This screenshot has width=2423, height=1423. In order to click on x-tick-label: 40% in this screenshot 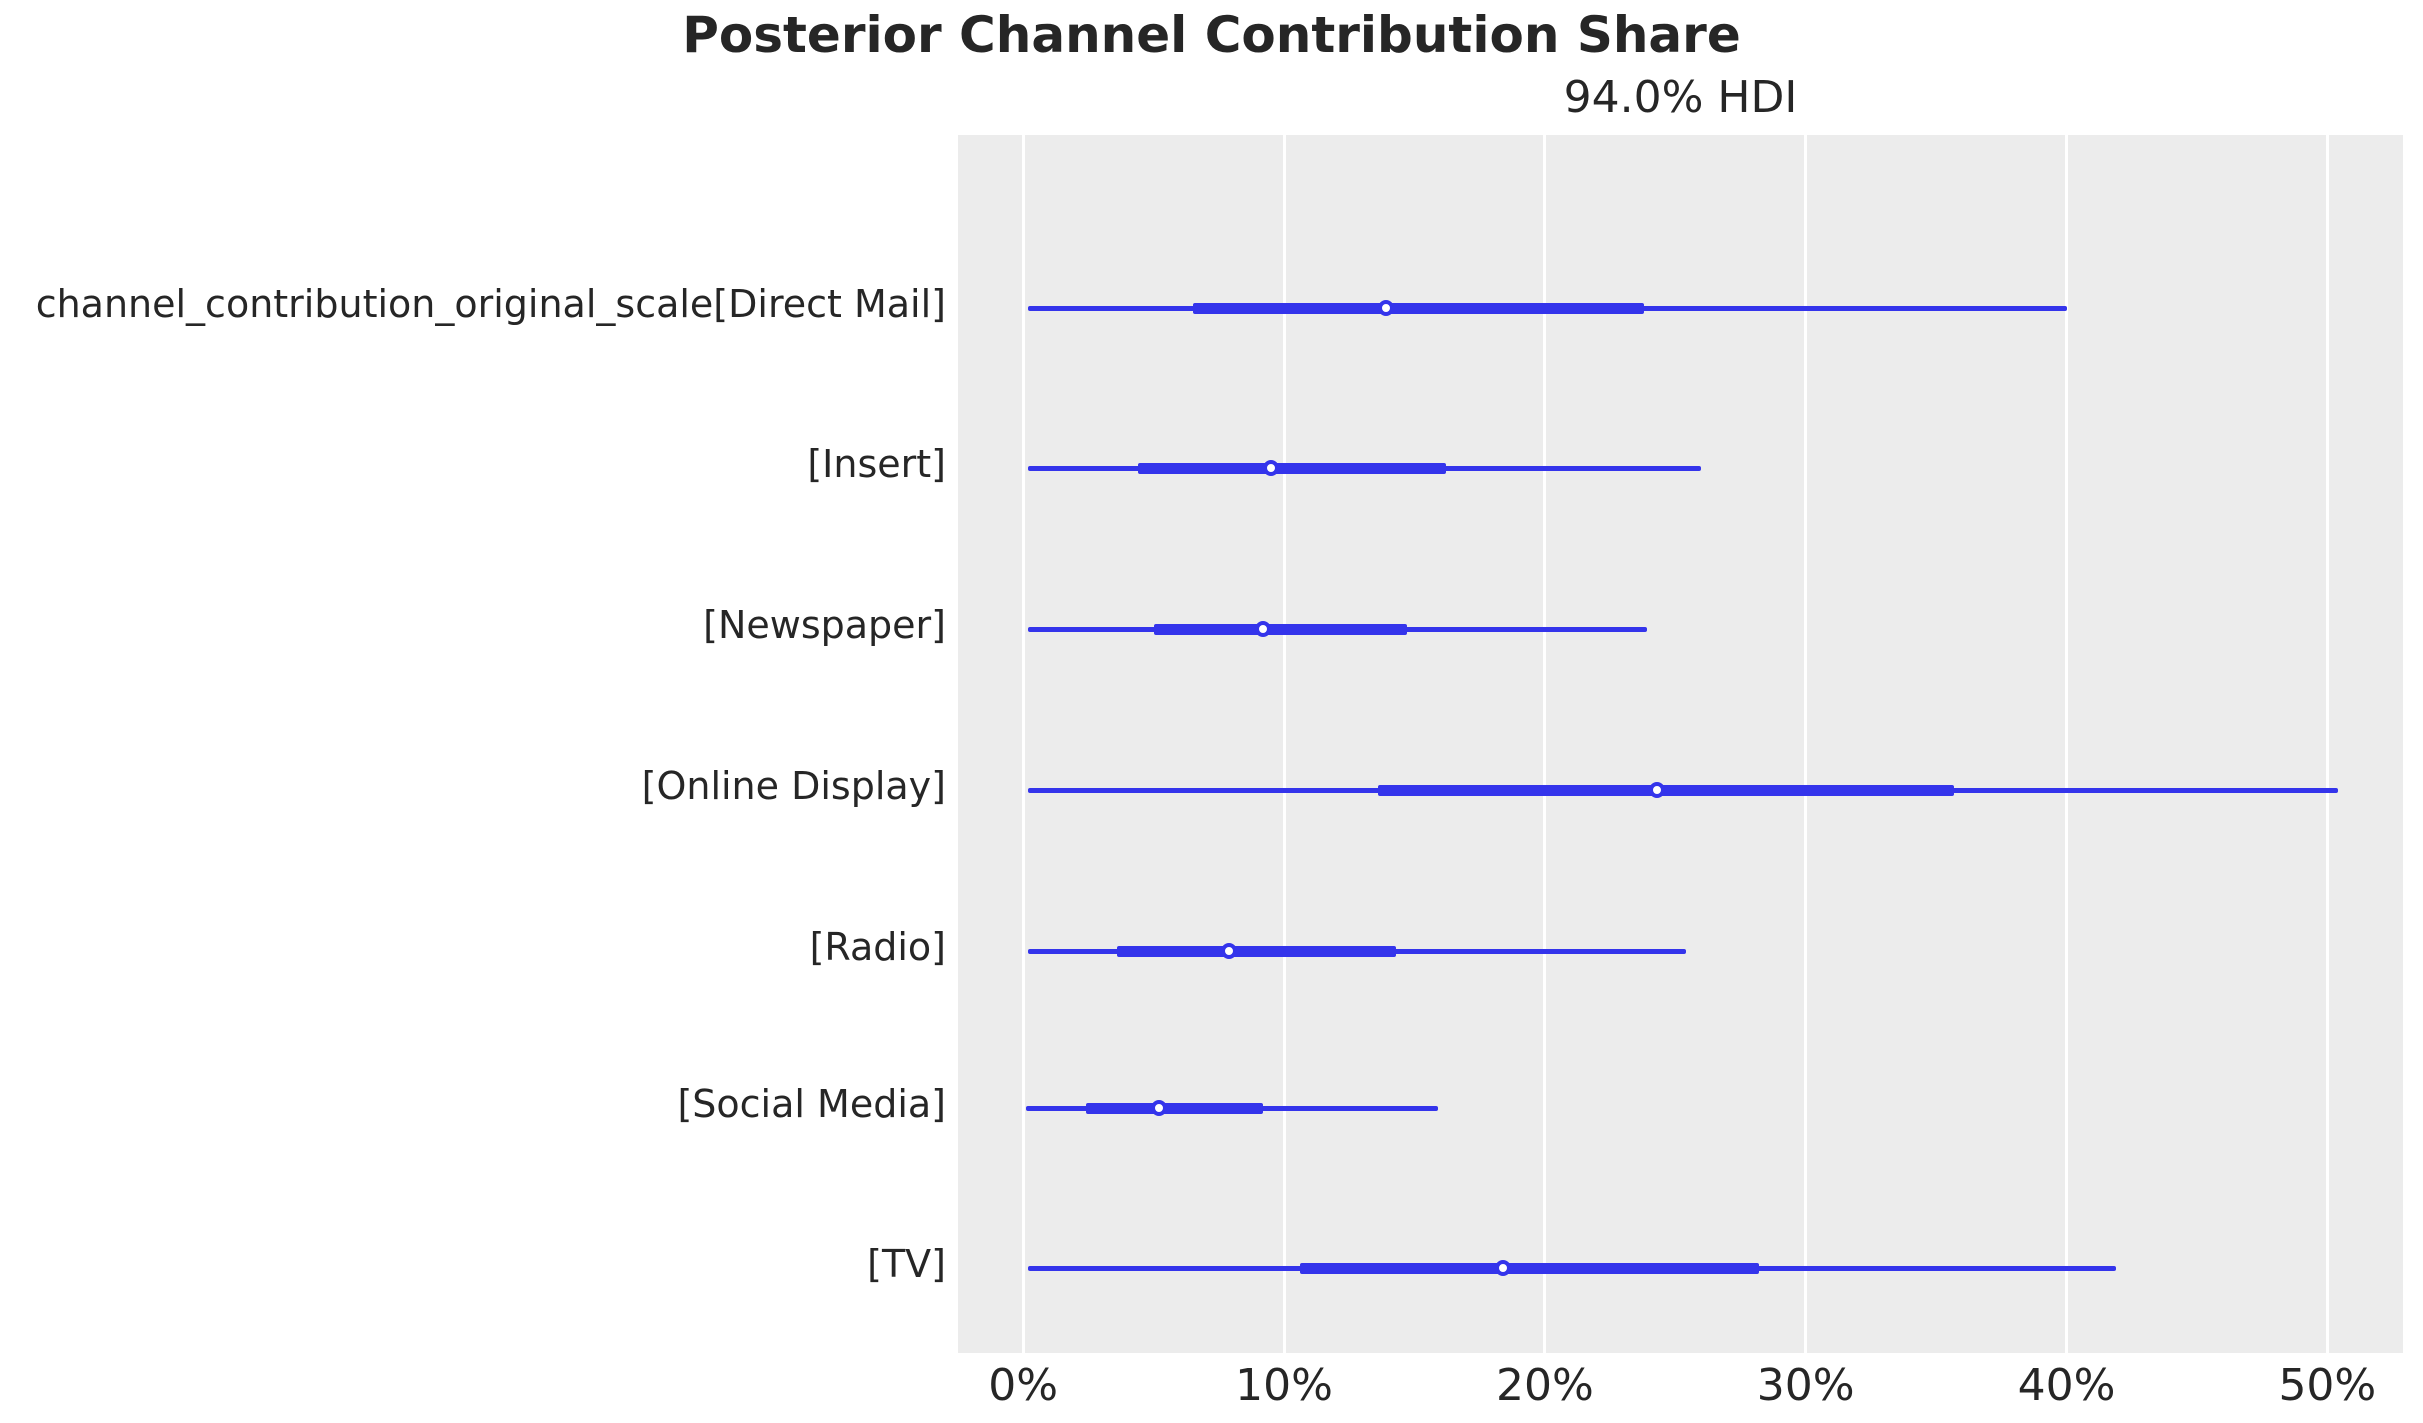, I will do `click(2066, 1385)`.